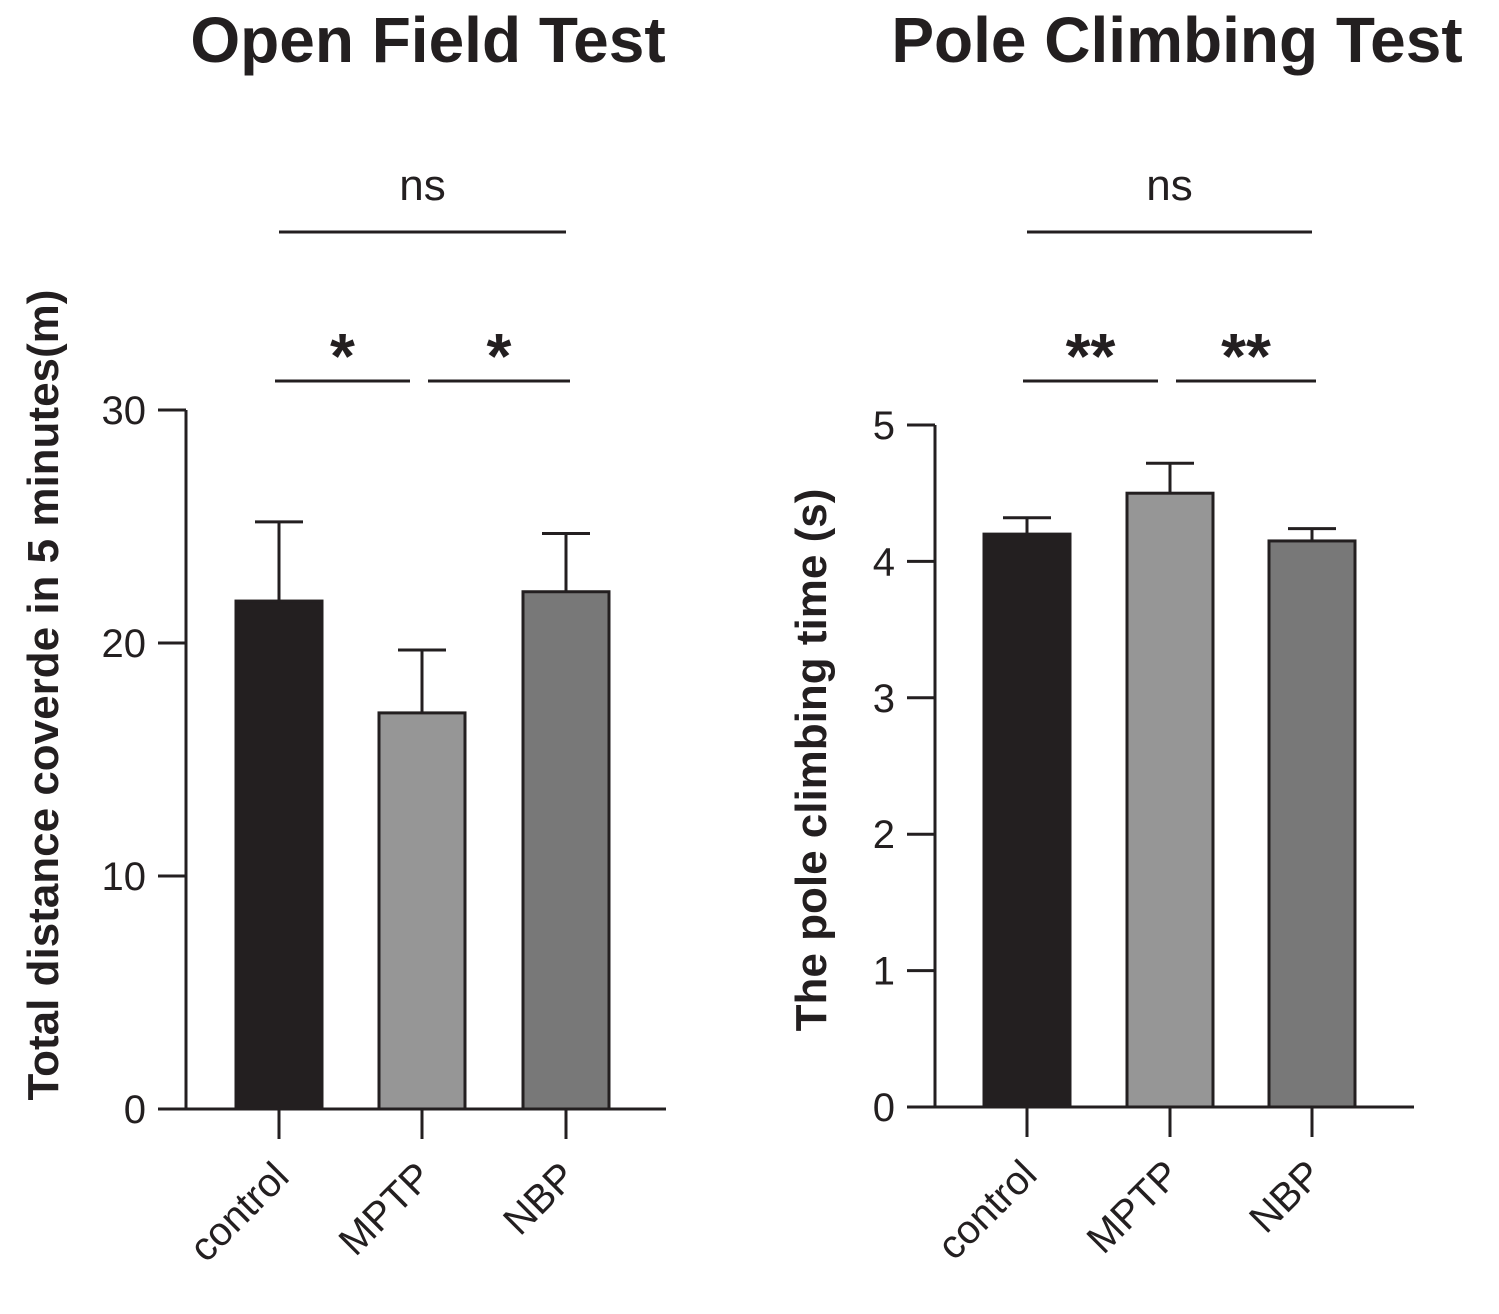 This screenshot has height=1314, width=1499. Describe the element at coordinates (1176, 40) in the screenshot. I see `chart-title: Pole Climbing Test` at that location.